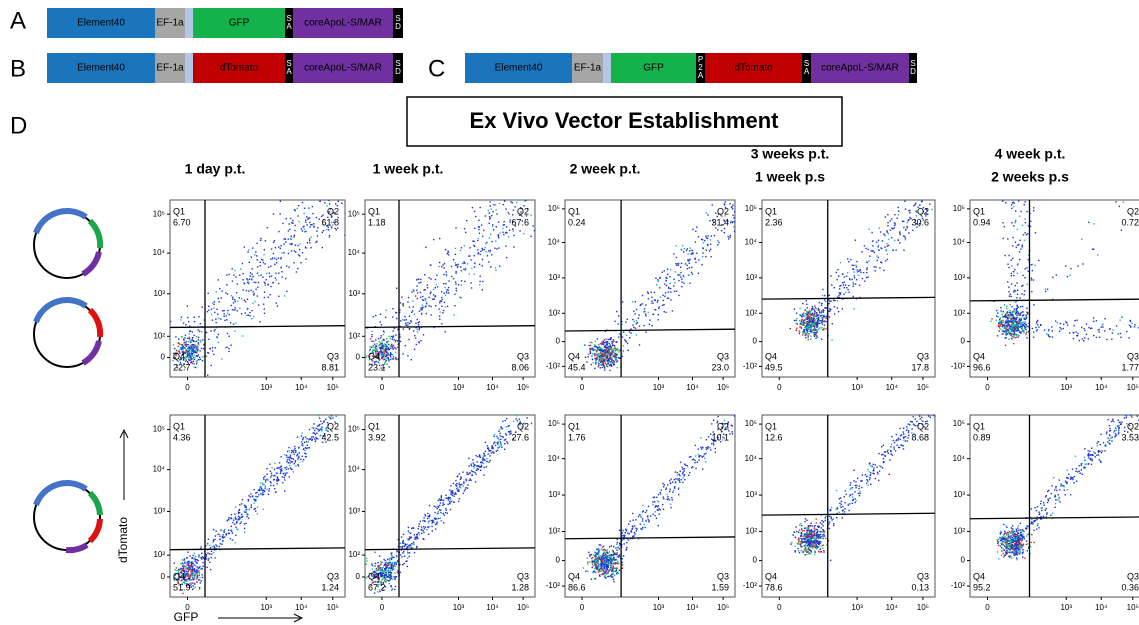  I want to click on quadrant-name: Q1, so click(179, 426).